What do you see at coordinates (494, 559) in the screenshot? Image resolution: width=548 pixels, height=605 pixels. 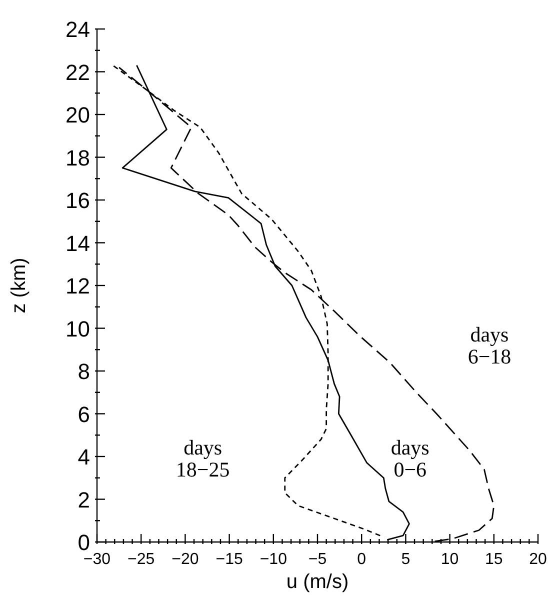 I see `x-tick-label: 15` at bounding box center [494, 559].